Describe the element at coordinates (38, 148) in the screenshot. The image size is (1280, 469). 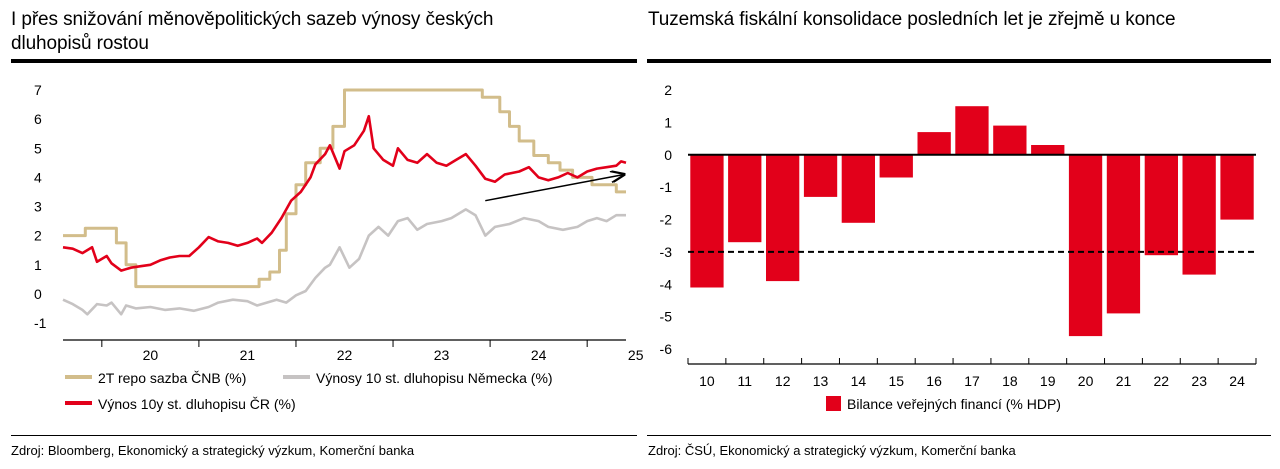
I see `y-tick-label-left: 5` at that location.